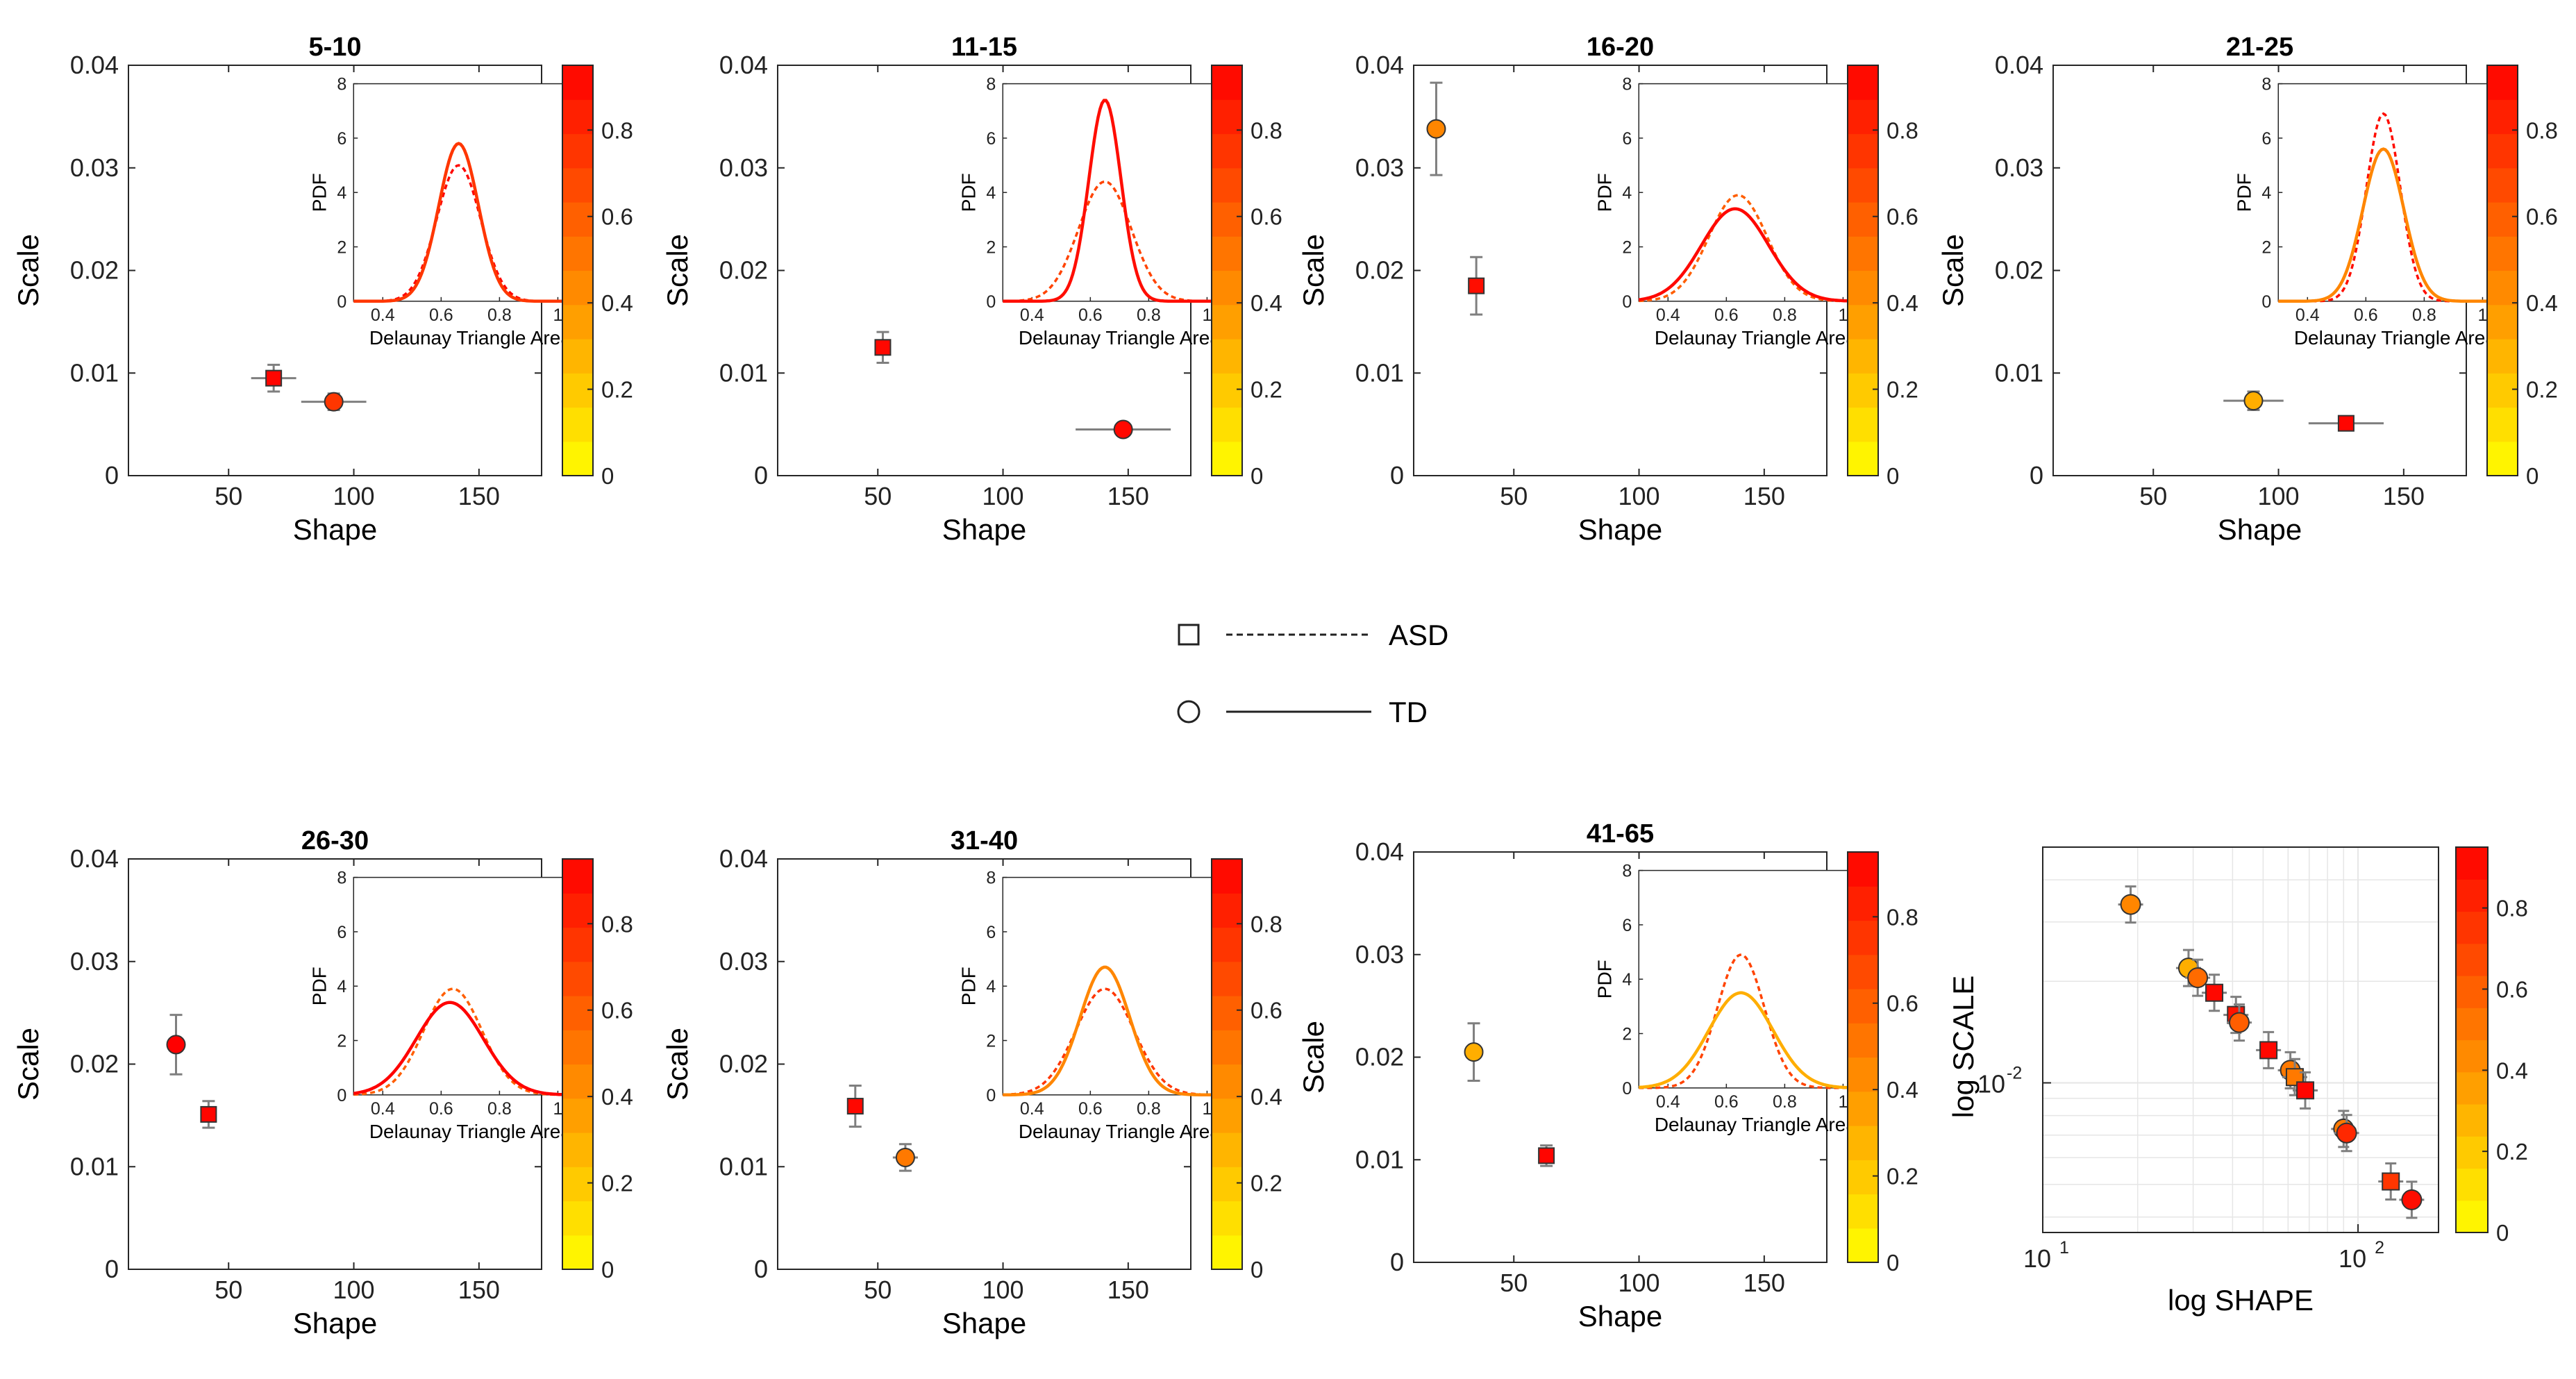 Image resolution: width=2576 pixels, height=1379 pixels. Describe the element at coordinates (984, 529) in the screenshot. I see `x-axis-label: Shape` at that location.